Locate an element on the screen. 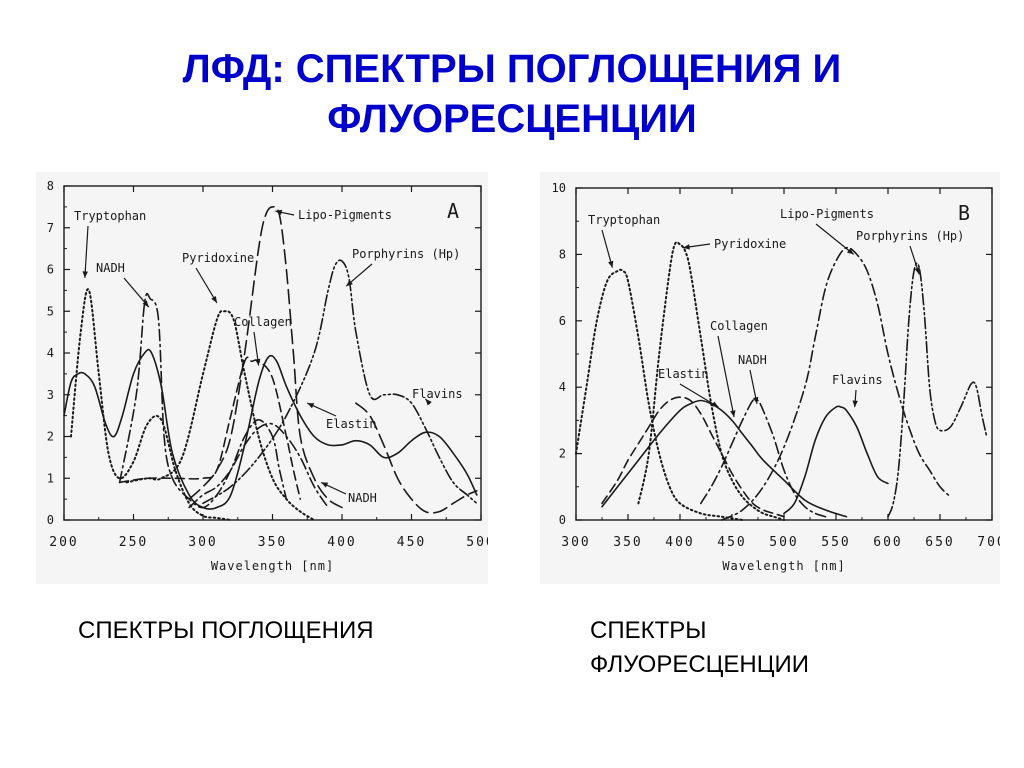  absorption-caption: СПЕКТРЫ ПОГЛОЩЕНИЯ is located at coordinates (226, 630).